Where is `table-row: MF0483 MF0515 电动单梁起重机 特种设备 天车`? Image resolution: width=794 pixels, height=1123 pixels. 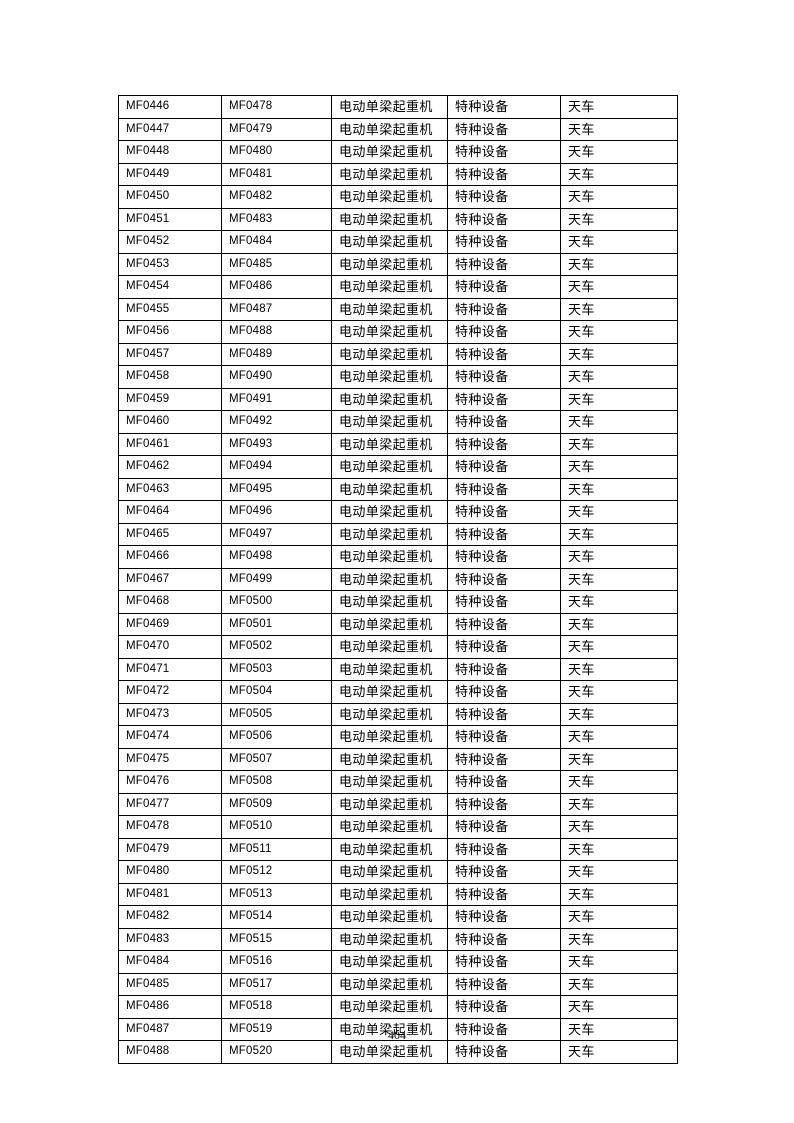 table-row: MF0483 MF0515 电动单梁起重机 特种设备 天车 is located at coordinates (398, 939).